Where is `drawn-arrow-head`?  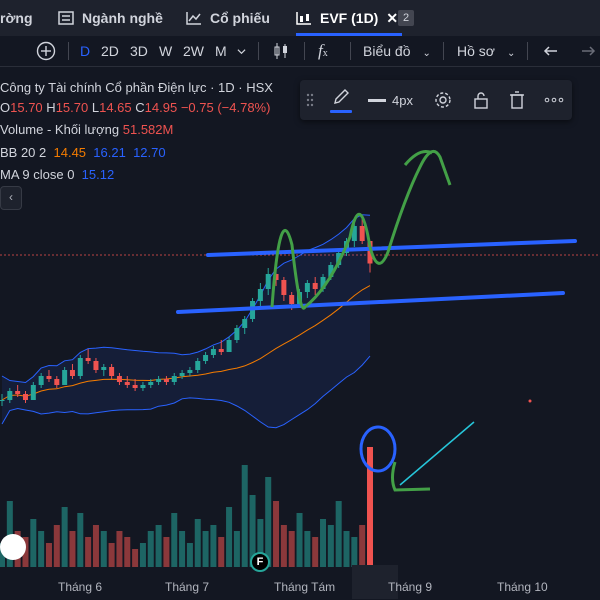 drawn-arrow-head is located at coordinates (418, 158).